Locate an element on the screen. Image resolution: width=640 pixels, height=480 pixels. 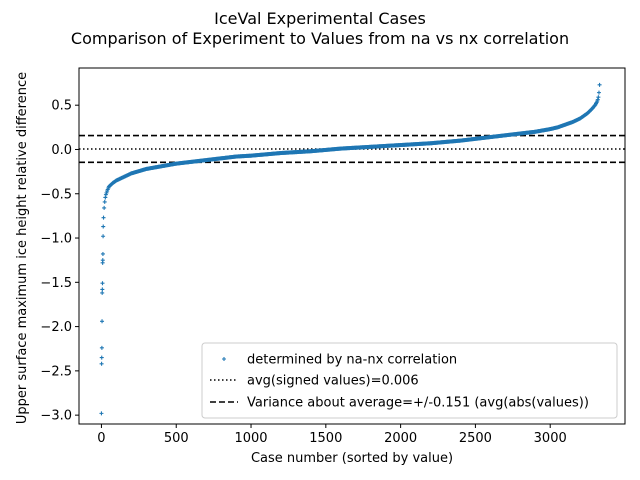
x-tick-label: 2000 is located at coordinates (400, 438).